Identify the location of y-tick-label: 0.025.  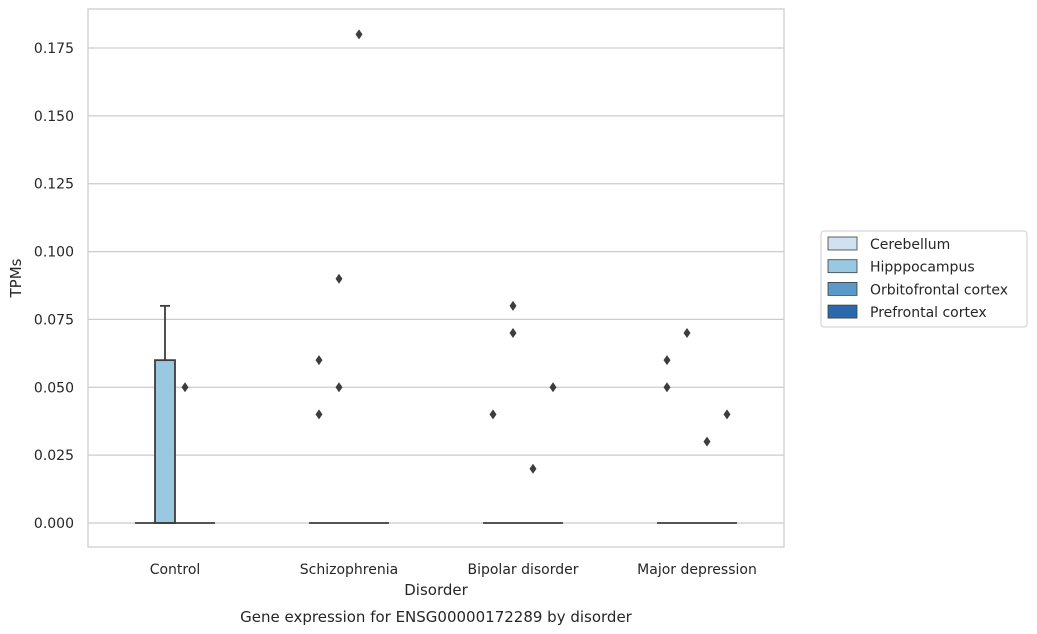
(54, 456).